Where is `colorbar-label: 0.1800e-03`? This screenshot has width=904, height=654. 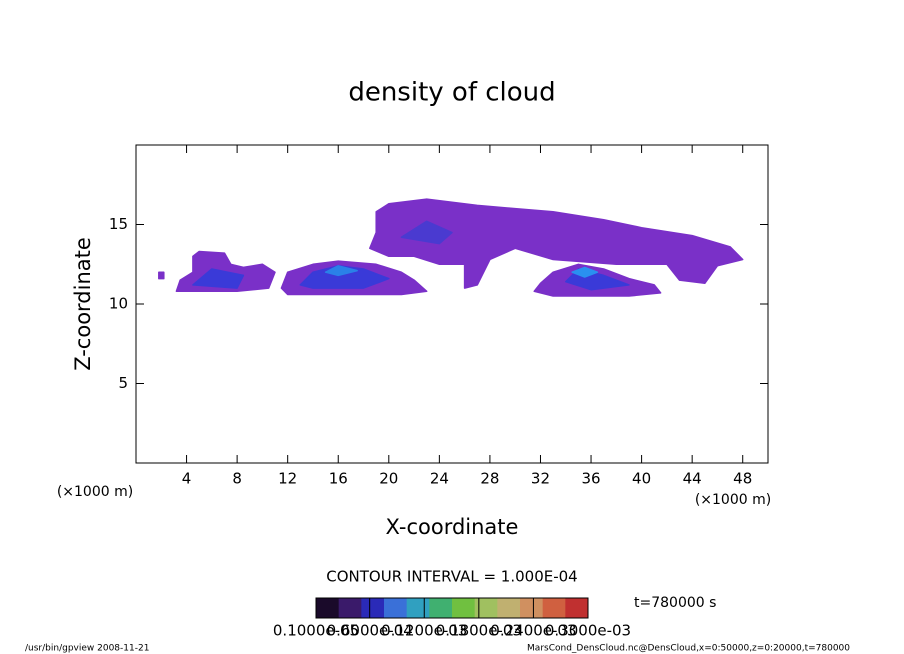
colorbar-label: 0.1800e-03 is located at coordinates (479, 631).